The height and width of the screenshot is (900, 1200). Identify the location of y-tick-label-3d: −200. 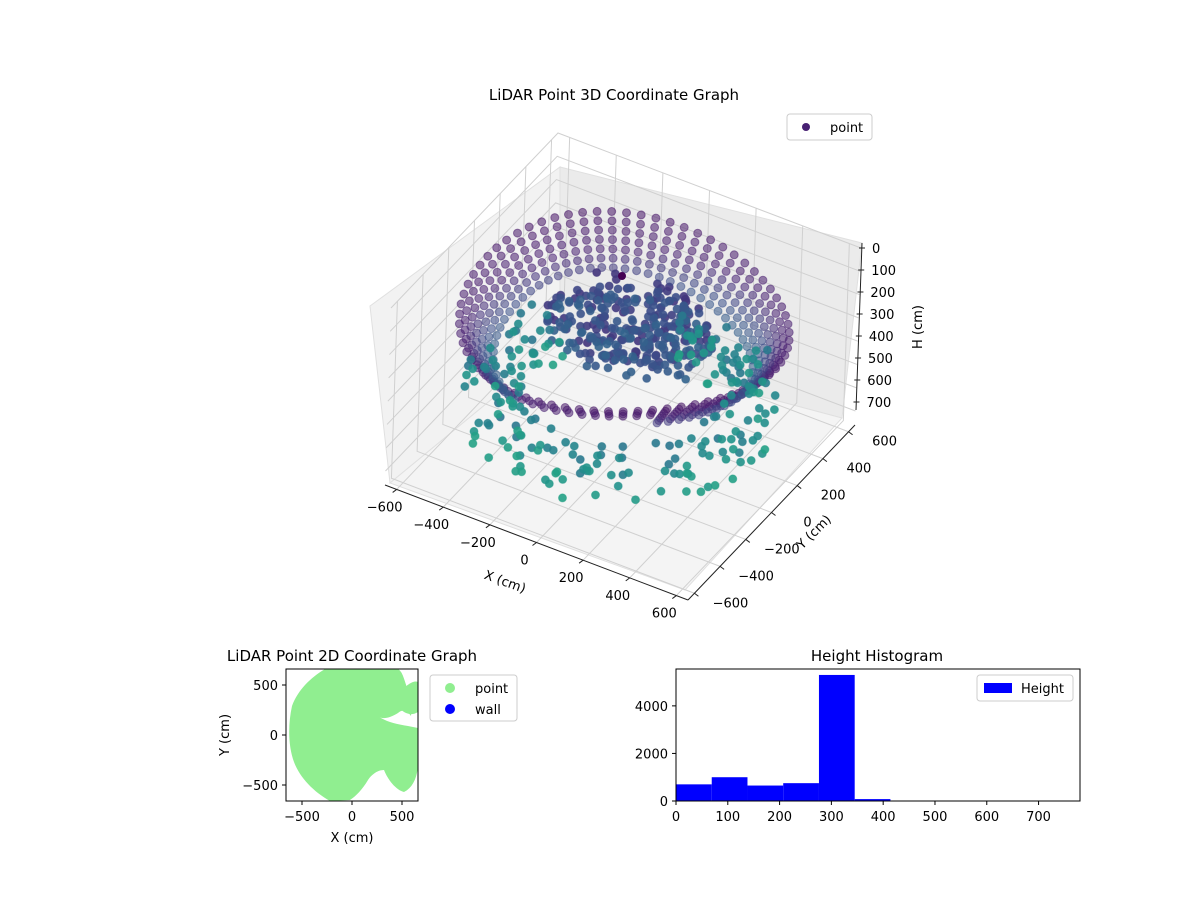
(782, 549).